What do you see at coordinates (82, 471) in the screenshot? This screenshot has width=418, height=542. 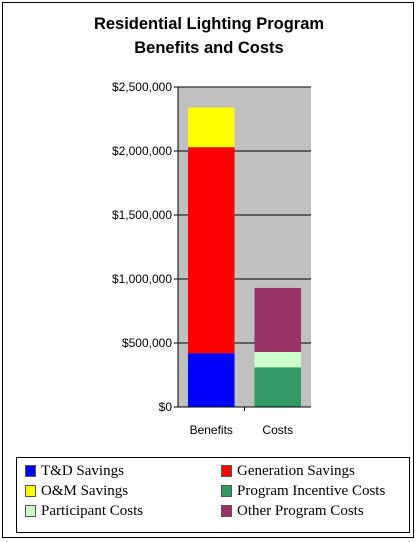 I see `legend-label: T&D Savings` at bounding box center [82, 471].